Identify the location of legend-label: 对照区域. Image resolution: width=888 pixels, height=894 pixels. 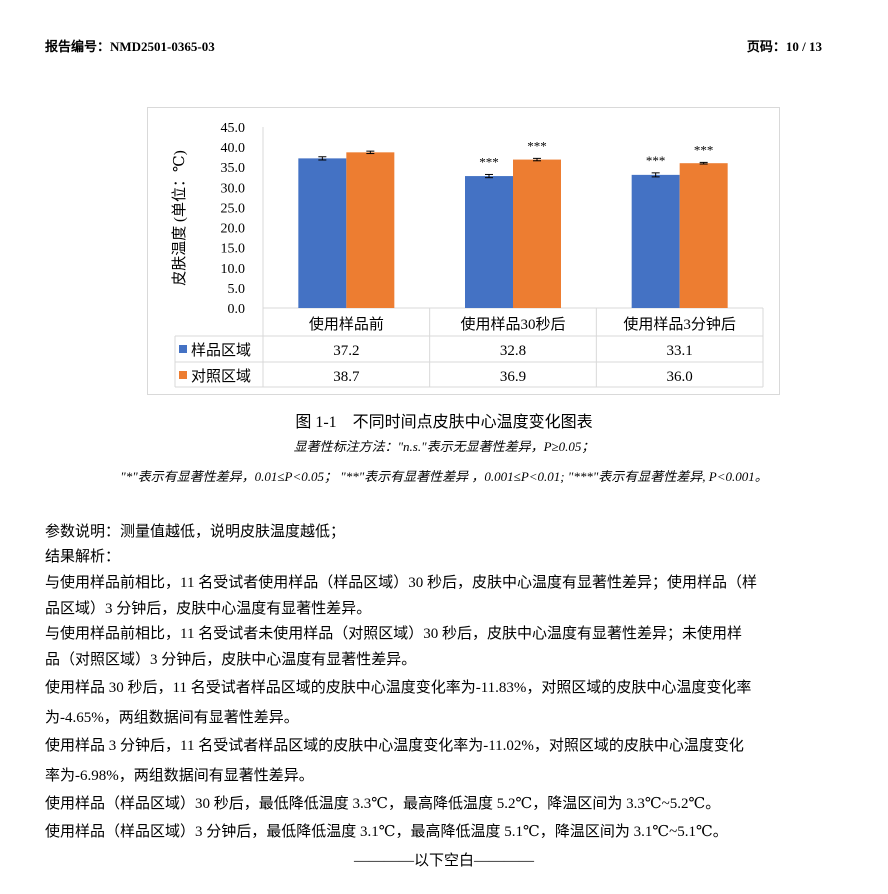
(221, 376).